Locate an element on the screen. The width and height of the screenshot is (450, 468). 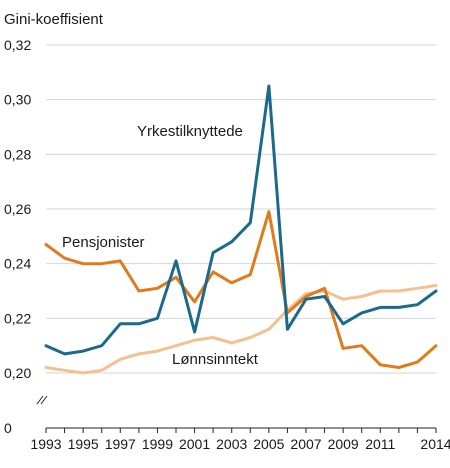
x-tick-2007: 2007 is located at coordinates (305, 444).